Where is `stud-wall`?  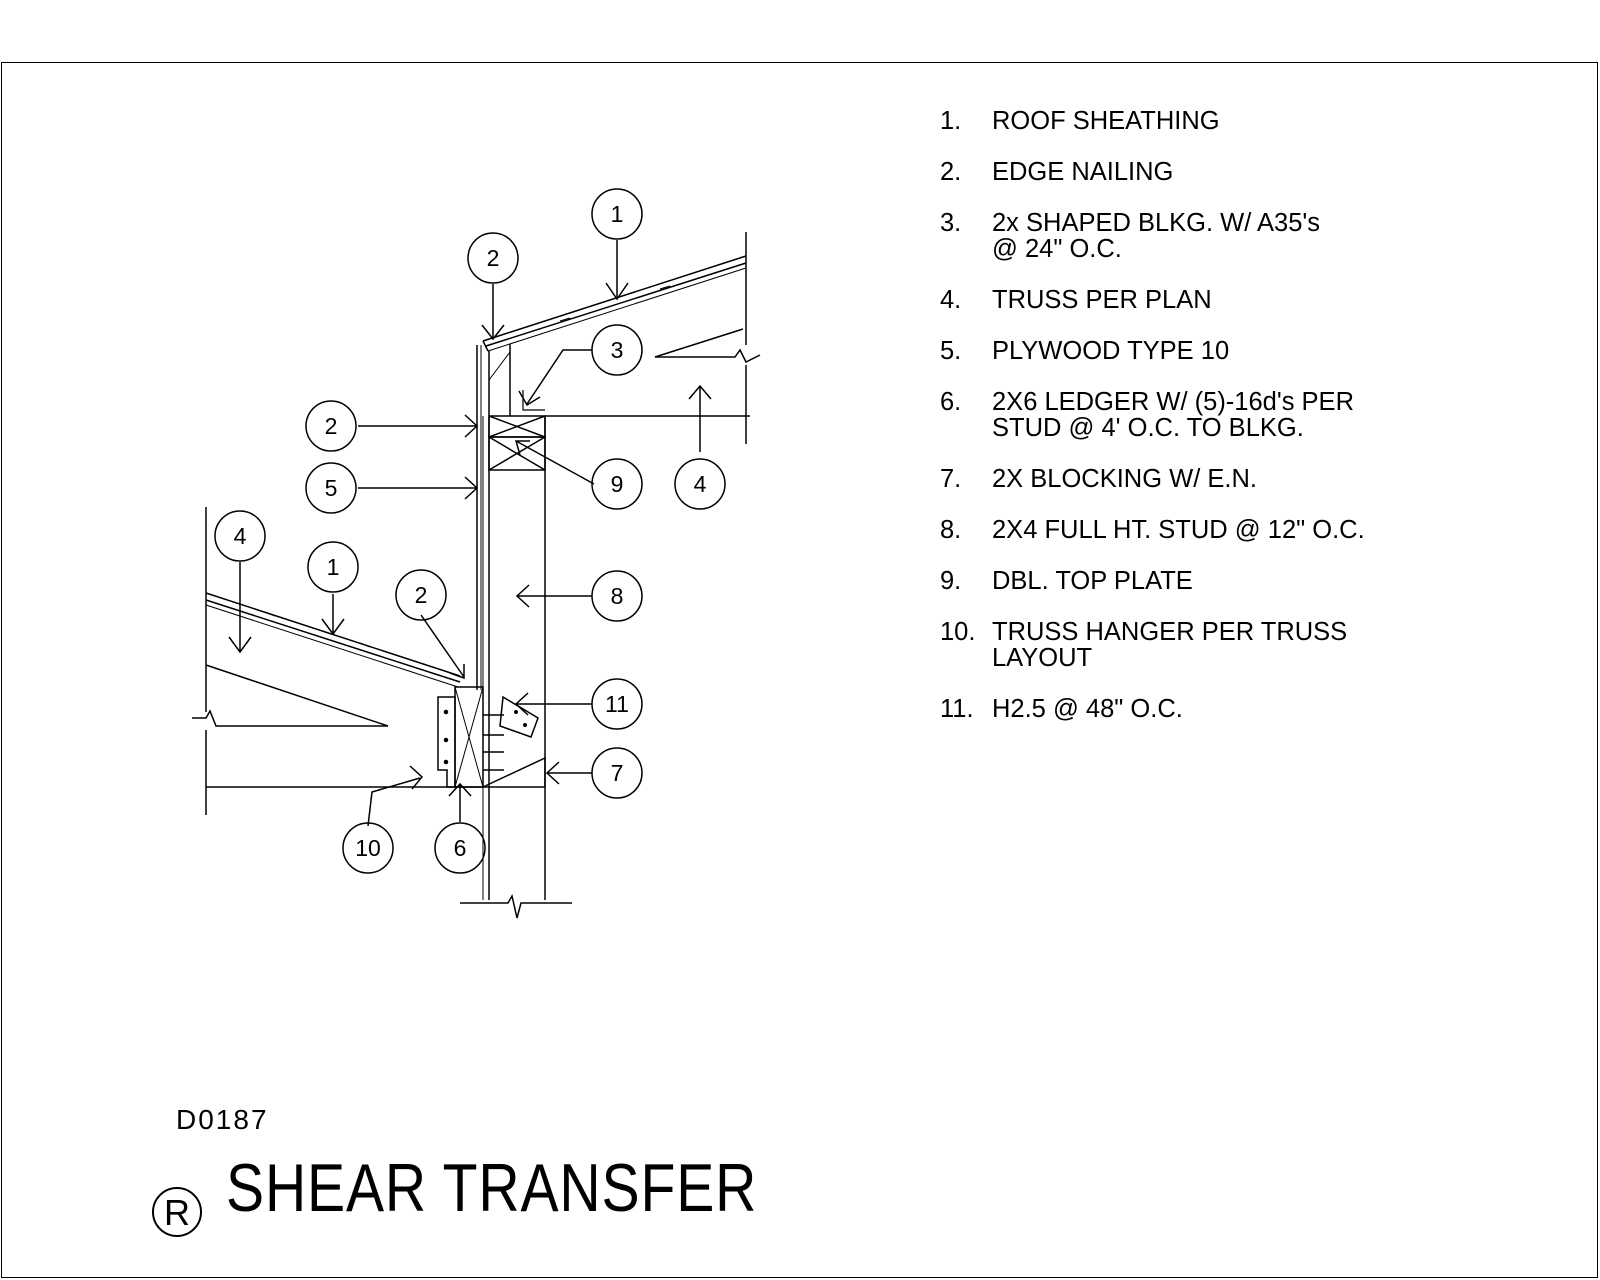
stud-wall is located at coordinates (516, 632).